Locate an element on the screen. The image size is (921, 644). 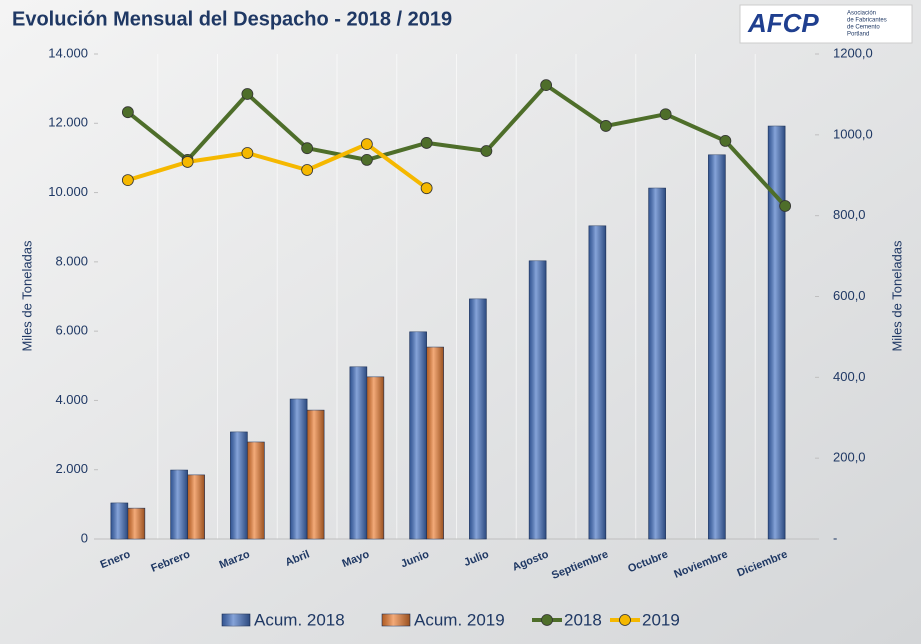
y-tick-label: 8.000 is located at coordinates (71, 260).